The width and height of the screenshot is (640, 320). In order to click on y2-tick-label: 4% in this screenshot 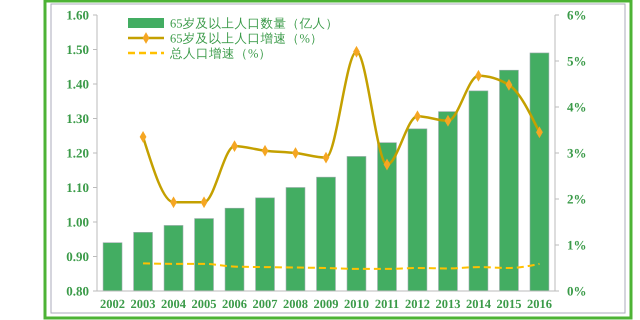, I will do `click(576, 107)`.